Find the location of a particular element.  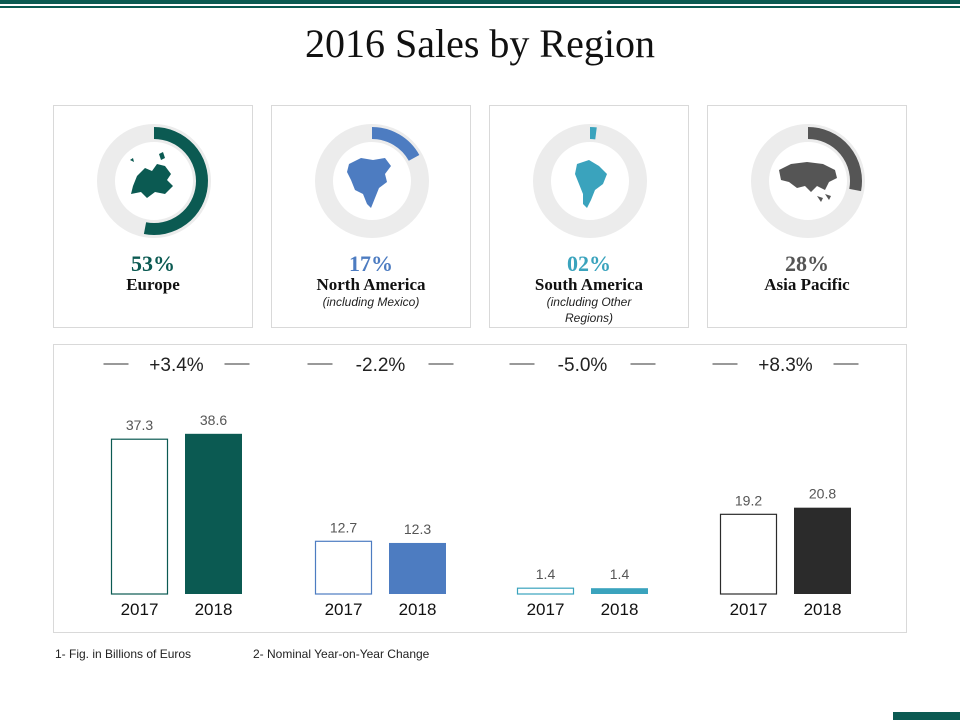

asia-pacific-donut is located at coordinates (808, 181).